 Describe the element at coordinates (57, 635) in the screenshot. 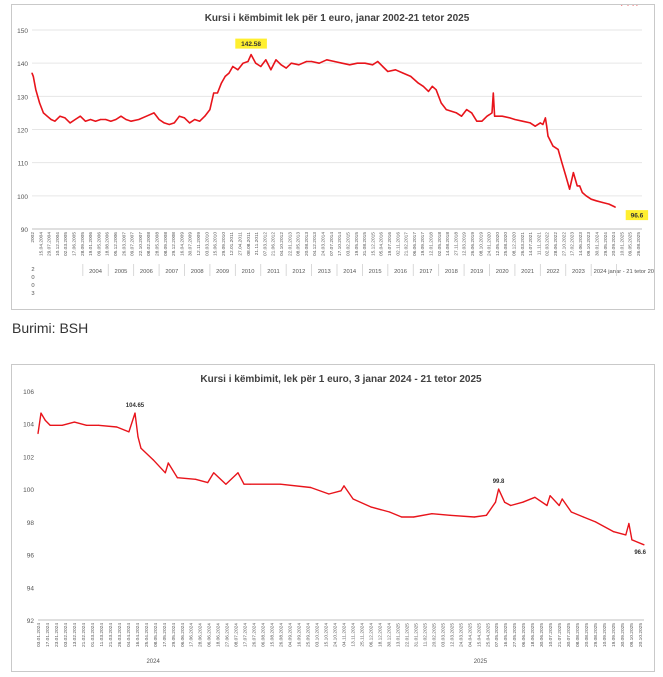

I see `x-date-tick-label: 23.01.2024` at that location.